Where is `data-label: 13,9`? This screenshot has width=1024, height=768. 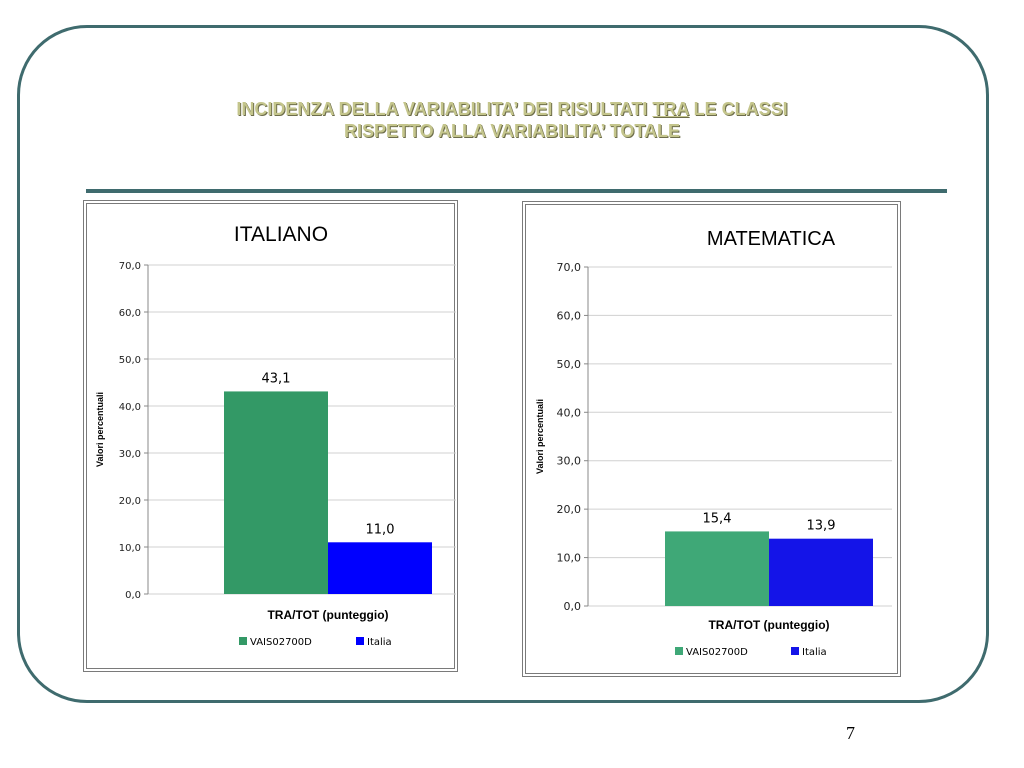
data-label: 13,9 is located at coordinates (821, 526).